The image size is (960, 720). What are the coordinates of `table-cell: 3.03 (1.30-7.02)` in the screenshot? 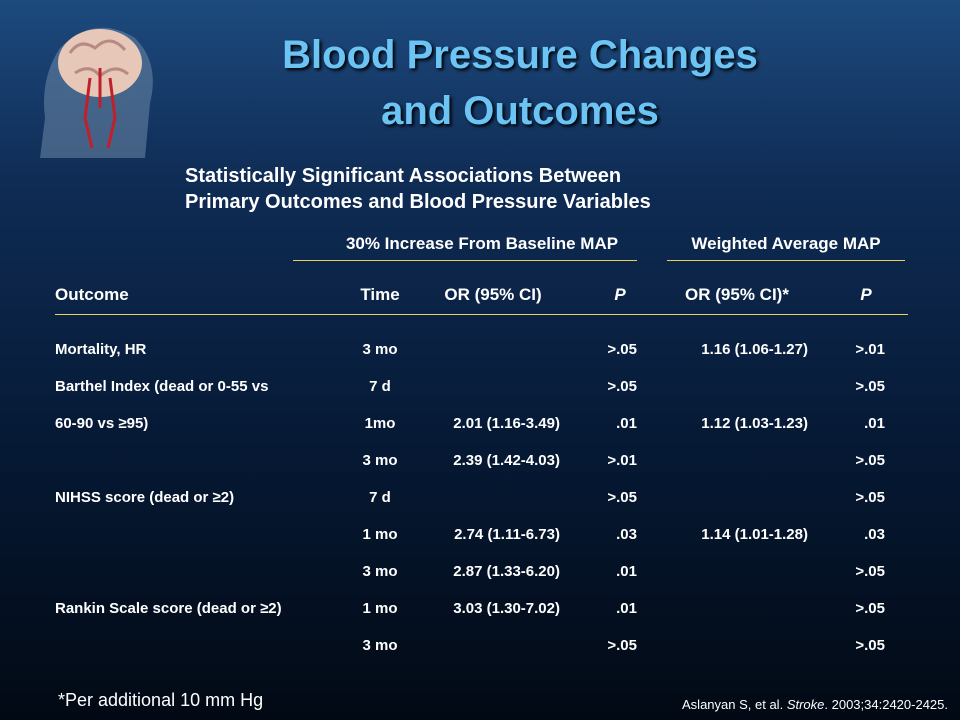 It's located at (506, 608).